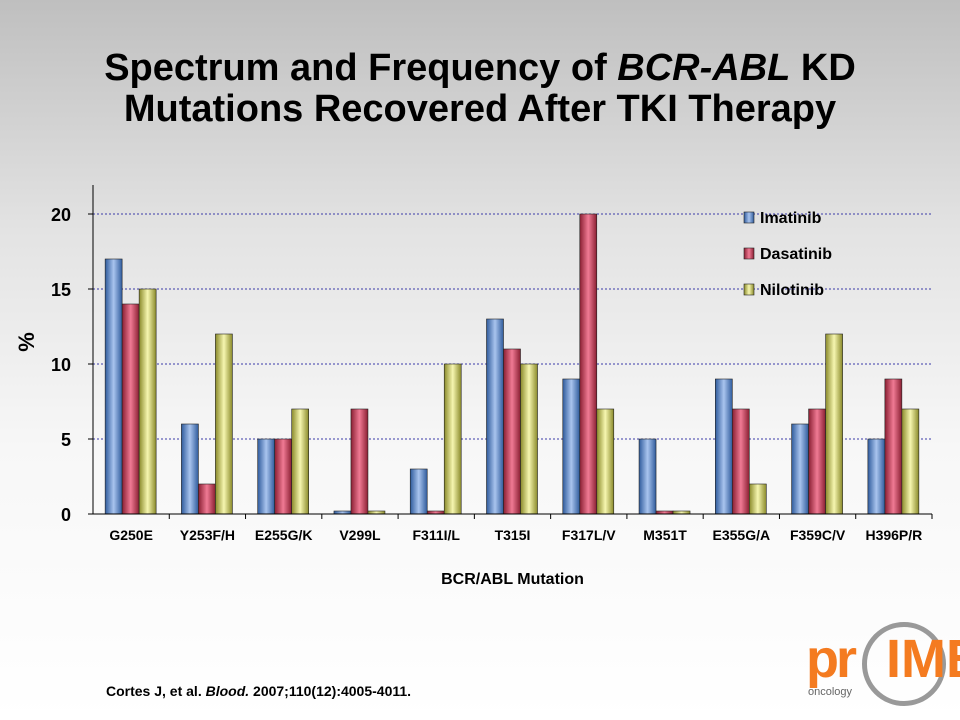  What do you see at coordinates (131, 535) in the screenshot?
I see `x-tick-label: G250E` at bounding box center [131, 535].